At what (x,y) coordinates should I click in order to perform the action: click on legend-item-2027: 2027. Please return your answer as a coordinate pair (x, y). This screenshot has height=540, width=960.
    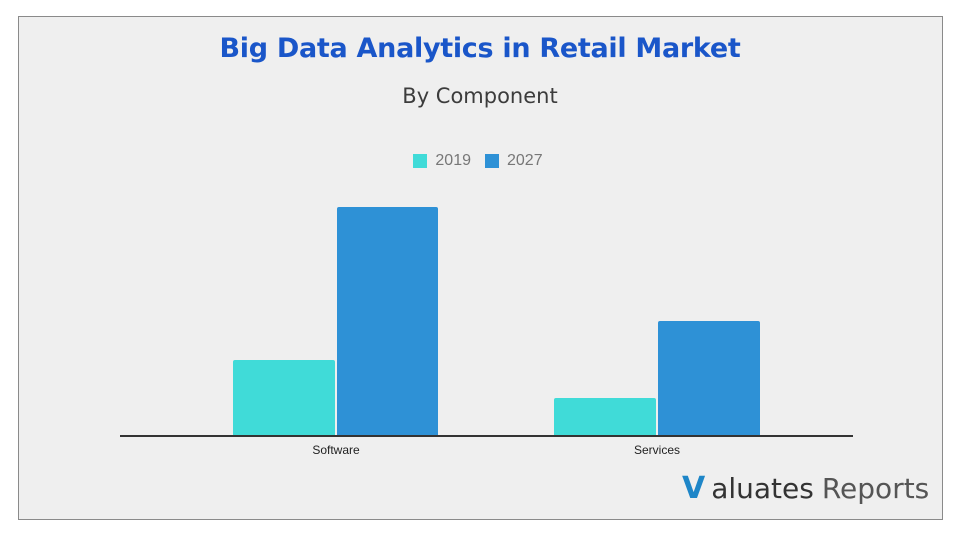
    Looking at the image, I should click on (514, 161).